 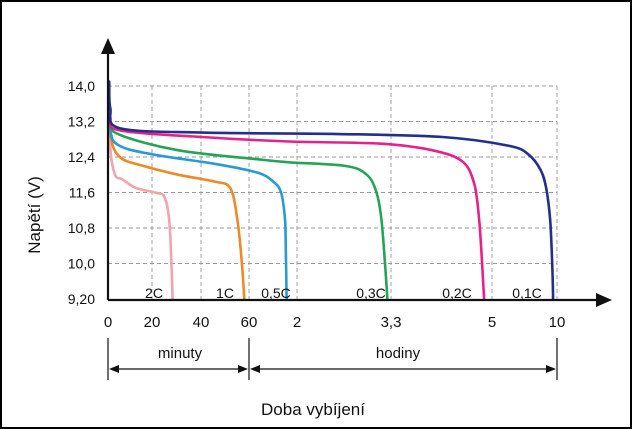 What do you see at coordinates (332, 359) in the screenshot?
I see `segment-brackets: minuty hodiny` at bounding box center [332, 359].